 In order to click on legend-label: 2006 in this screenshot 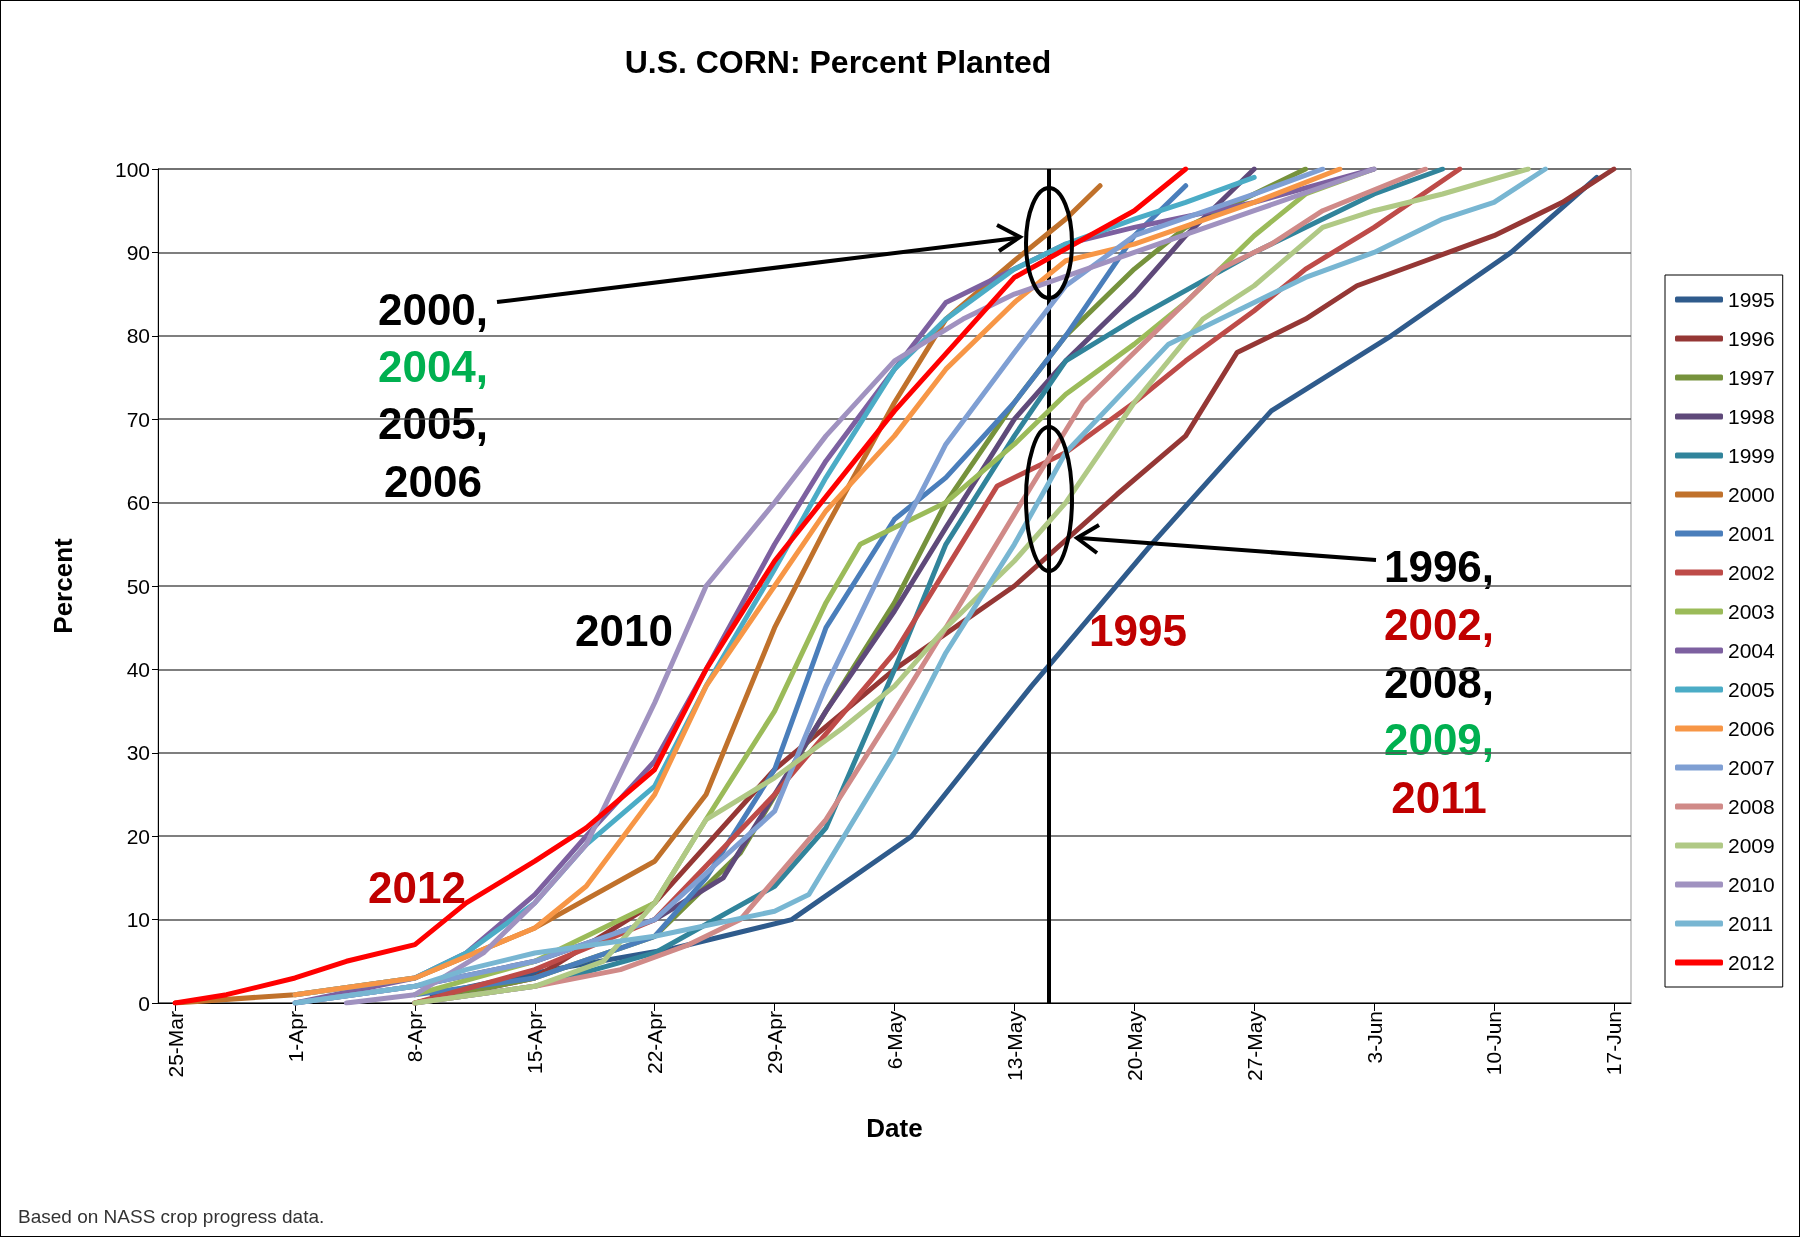, I will do `click(1751, 728)`.